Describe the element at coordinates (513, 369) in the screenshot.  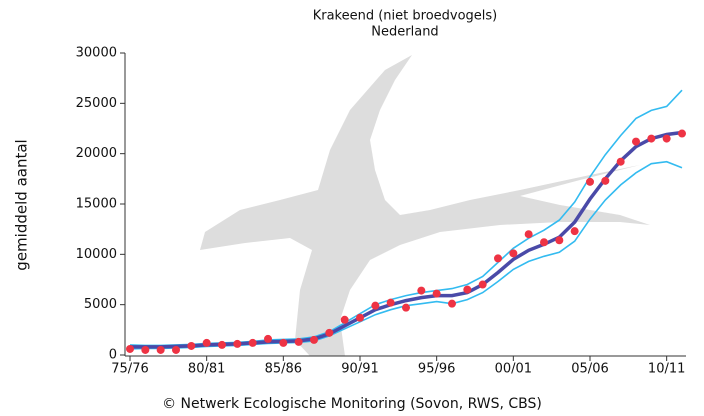
I see `x-tick-label: 00/01` at that location.